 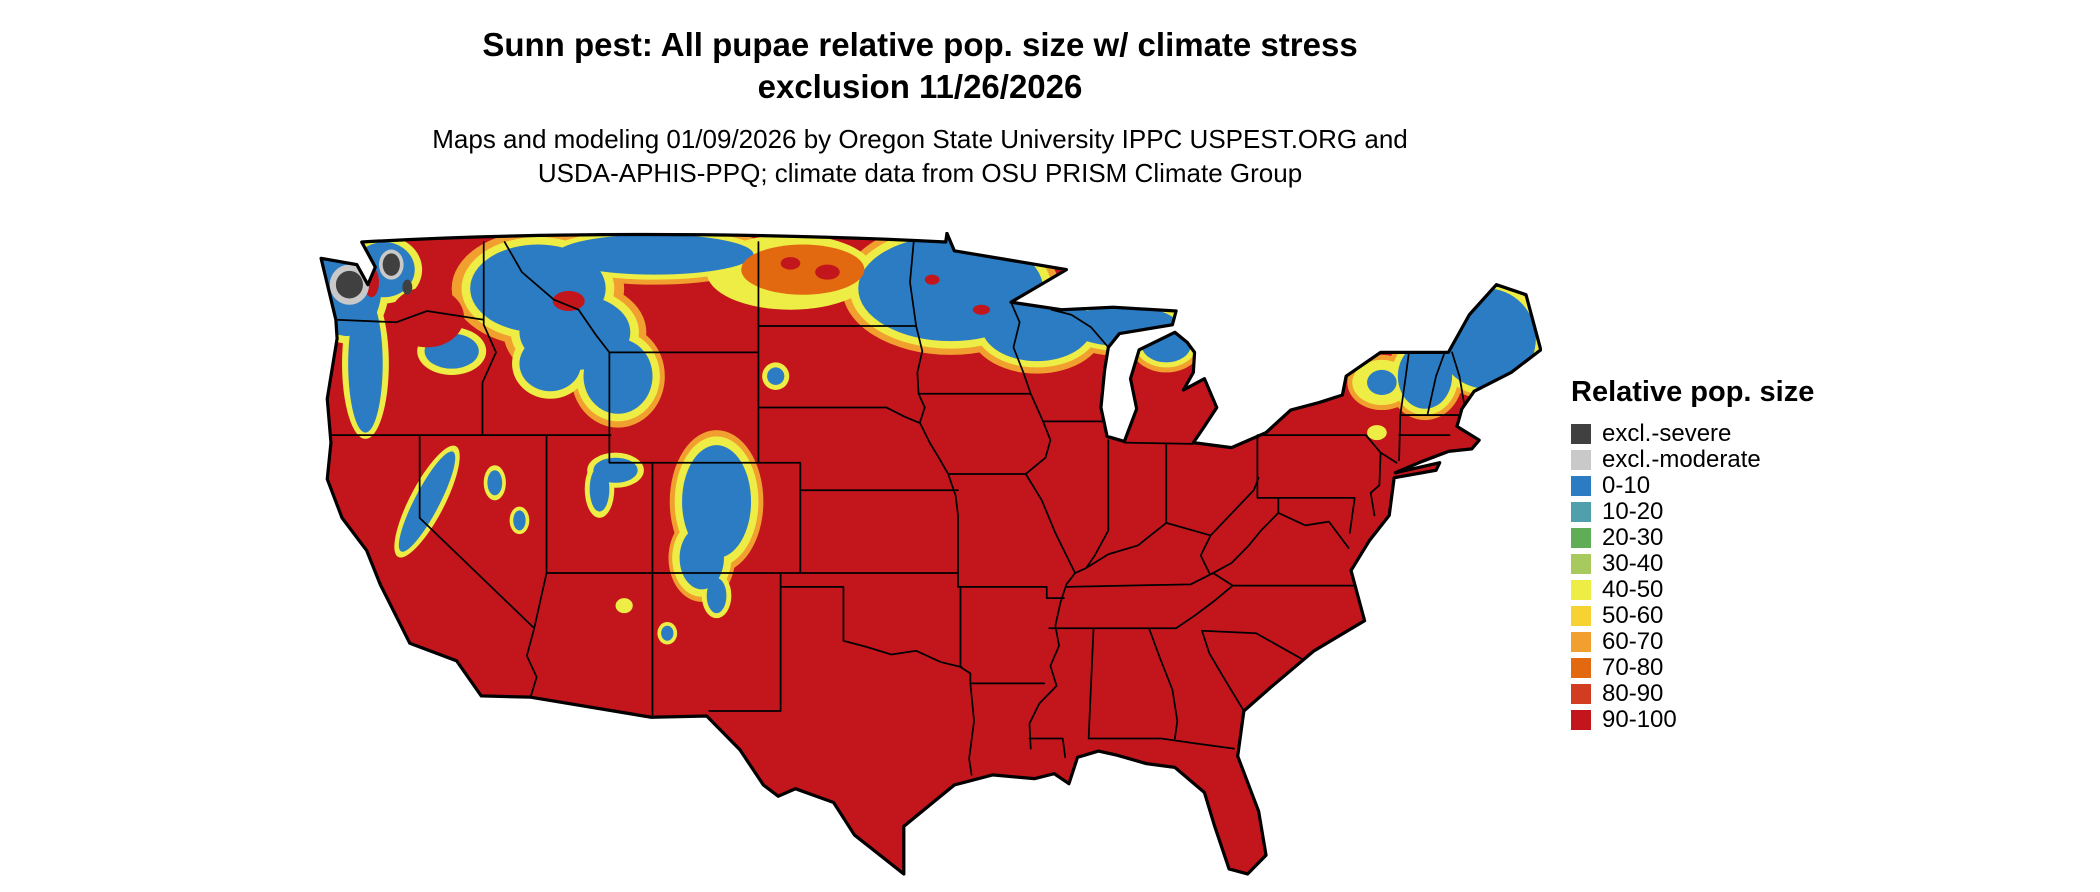 I want to click on legend-label: 50-60, so click(x=1633, y=615).